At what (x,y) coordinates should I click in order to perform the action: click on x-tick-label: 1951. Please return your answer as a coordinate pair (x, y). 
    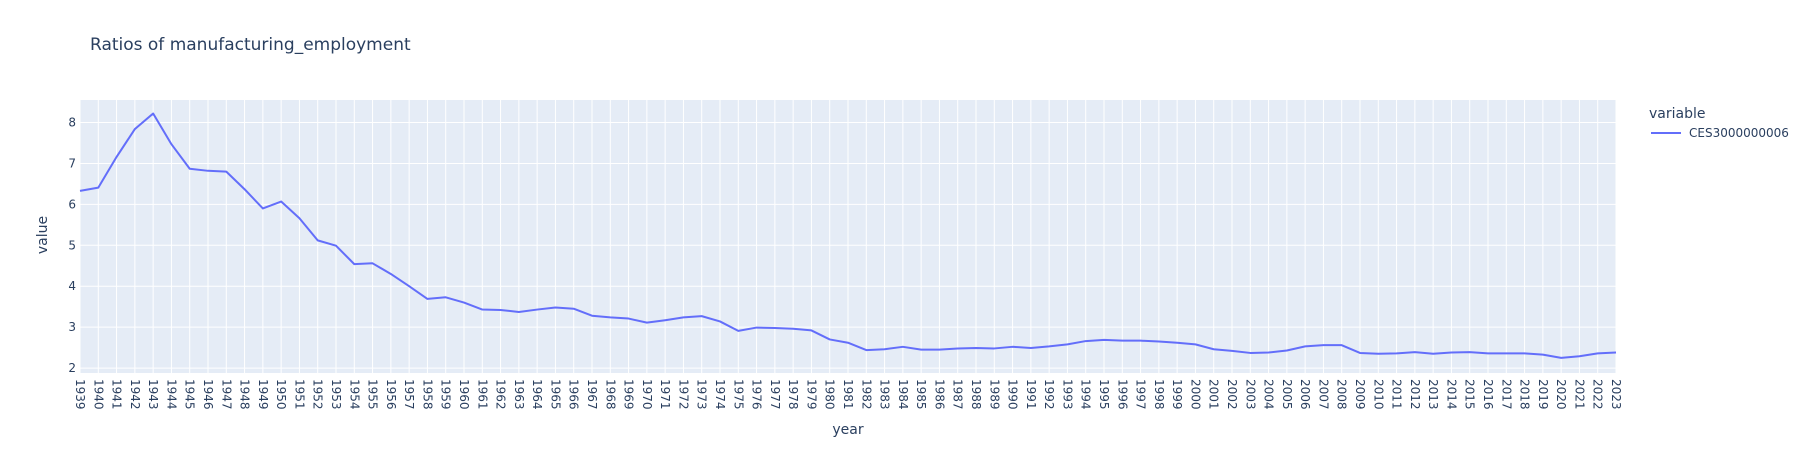
    Looking at the image, I should click on (299, 394).